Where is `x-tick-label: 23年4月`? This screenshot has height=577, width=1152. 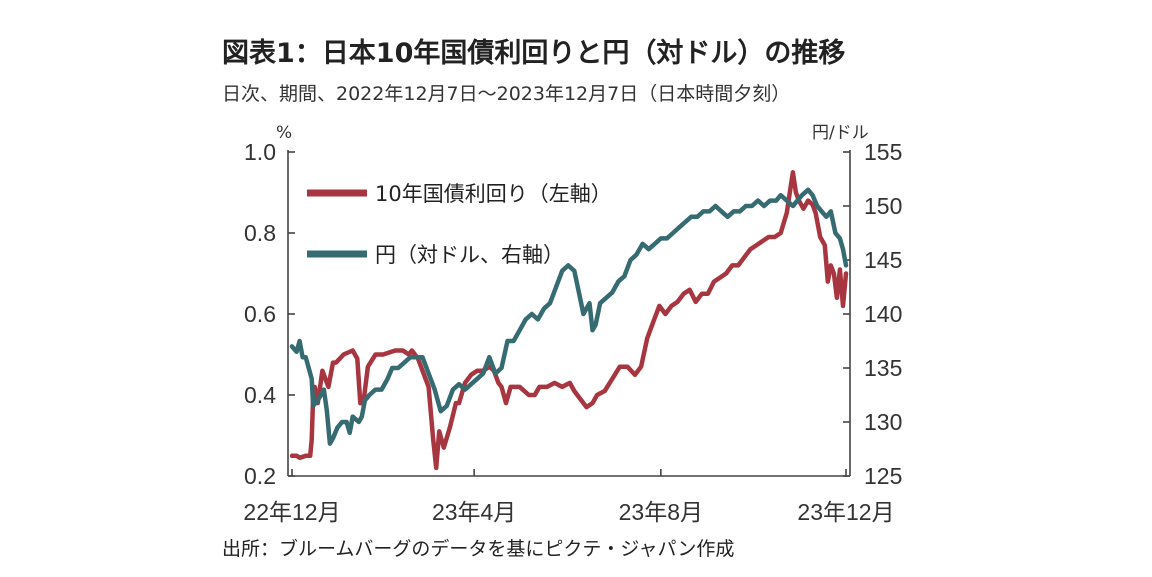 x-tick-label: 23年4月 is located at coordinates (474, 512).